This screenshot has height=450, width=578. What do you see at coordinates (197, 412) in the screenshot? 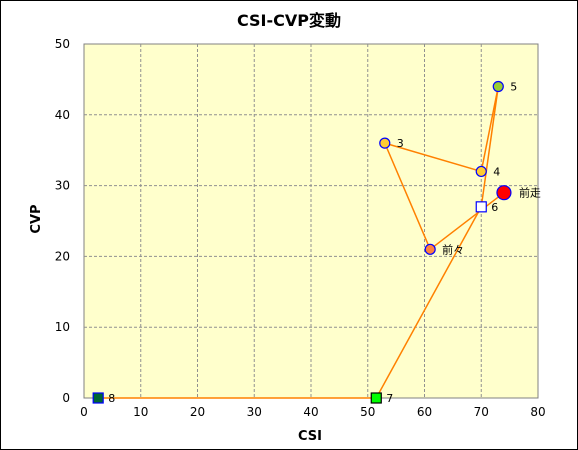
I see `x-tick-label: 20` at bounding box center [197, 412].